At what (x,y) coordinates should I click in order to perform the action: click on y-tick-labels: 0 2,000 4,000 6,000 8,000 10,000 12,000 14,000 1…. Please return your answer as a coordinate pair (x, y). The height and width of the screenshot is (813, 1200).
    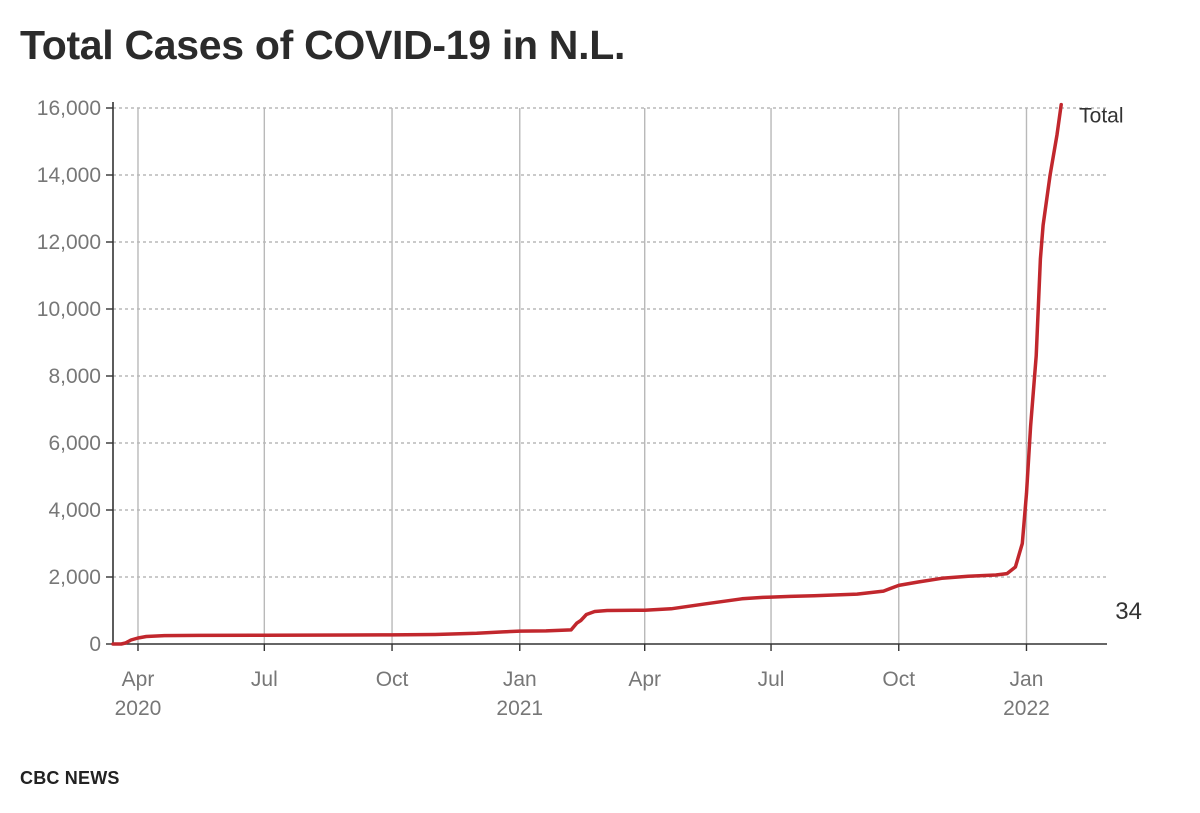
    Looking at the image, I should click on (69, 376).